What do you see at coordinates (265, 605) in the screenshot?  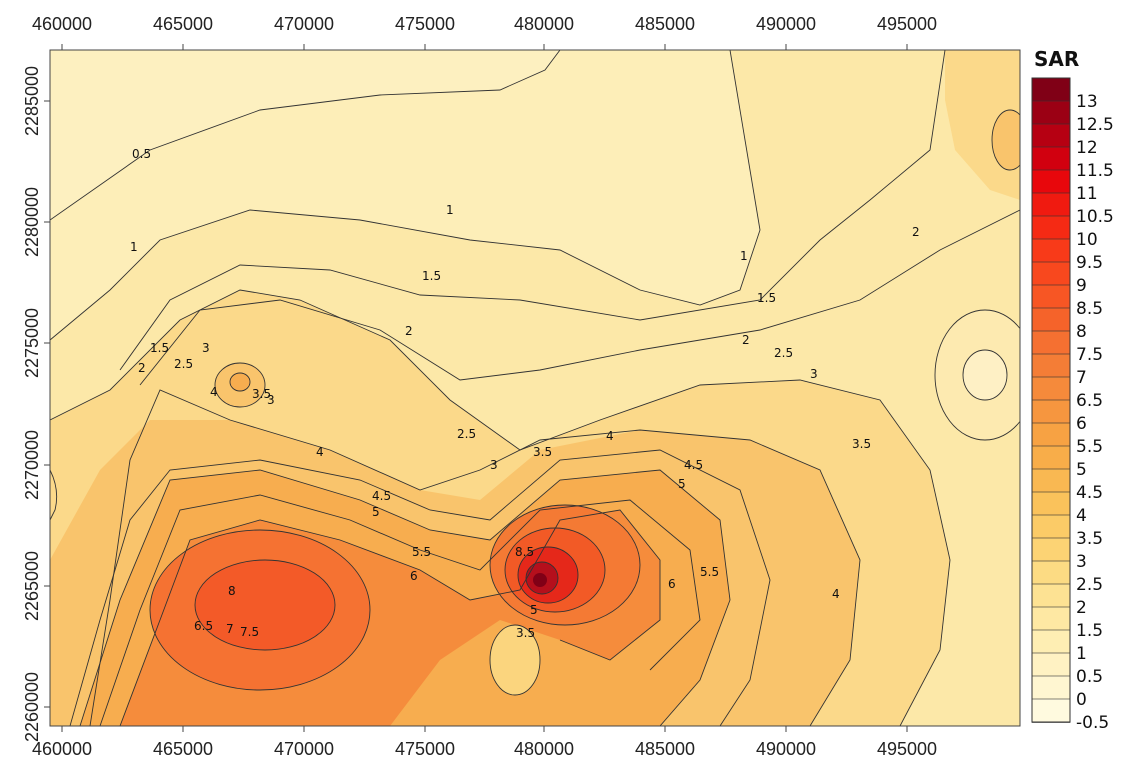 I see `hotspot-southwest-inner` at bounding box center [265, 605].